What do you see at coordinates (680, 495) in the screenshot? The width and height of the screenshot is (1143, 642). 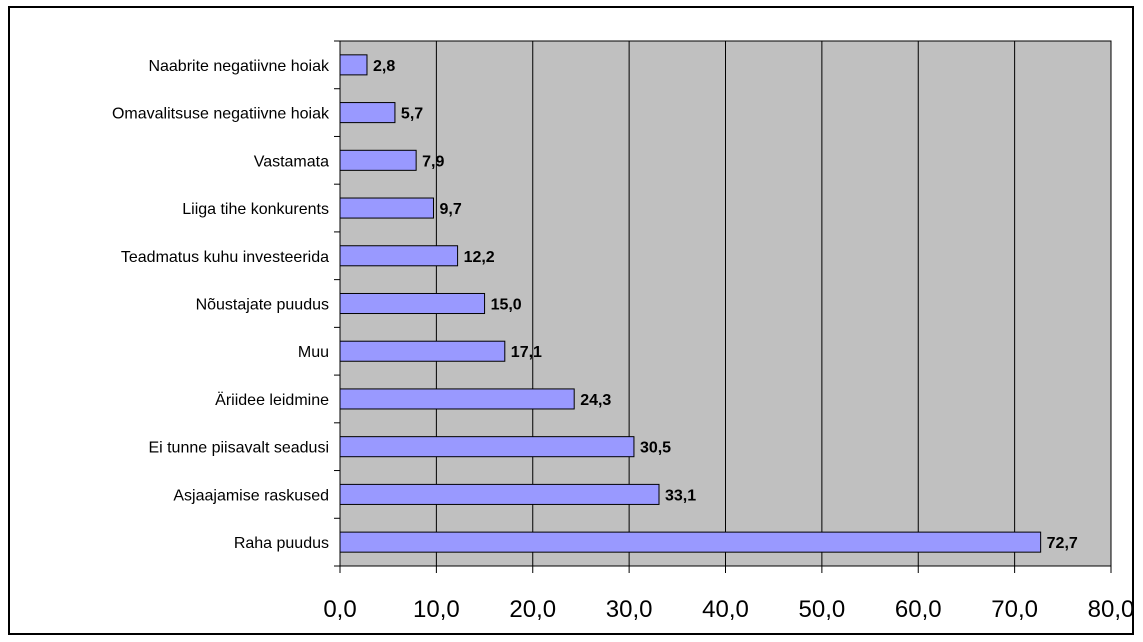 I see `value-label: 33,1` at bounding box center [680, 495].